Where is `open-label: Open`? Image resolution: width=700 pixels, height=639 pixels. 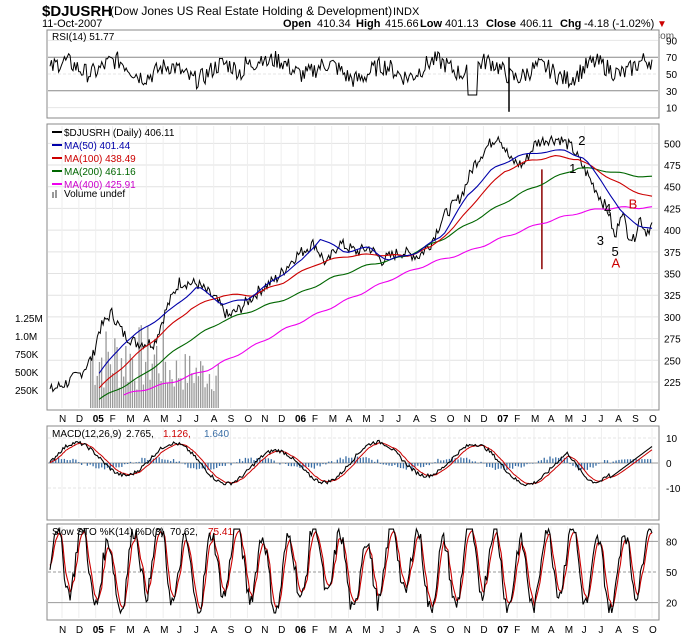 open-label: Open is located at coordinates (297, 24).